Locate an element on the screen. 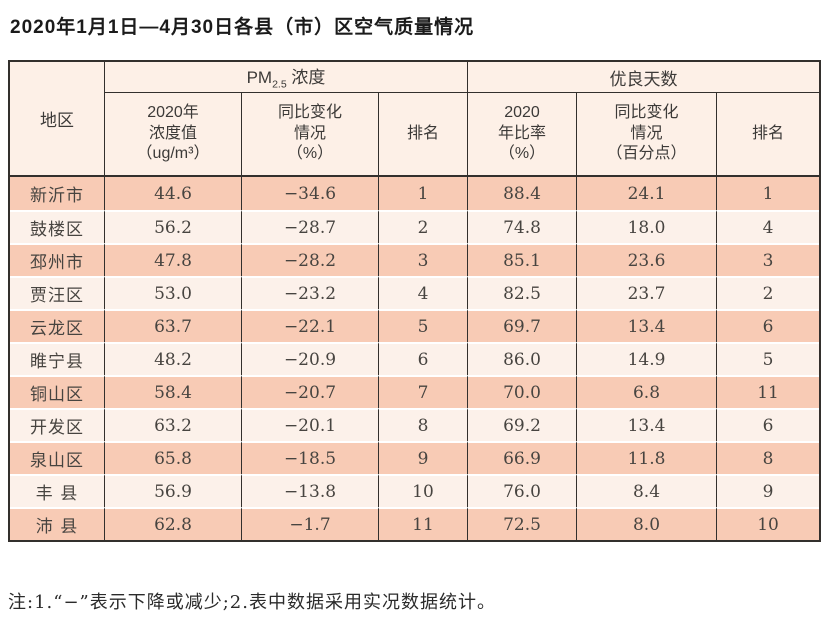 This screenshot has width=825, height=620. pm-change-cell: −20.7 is located at coordinates (310, 391).